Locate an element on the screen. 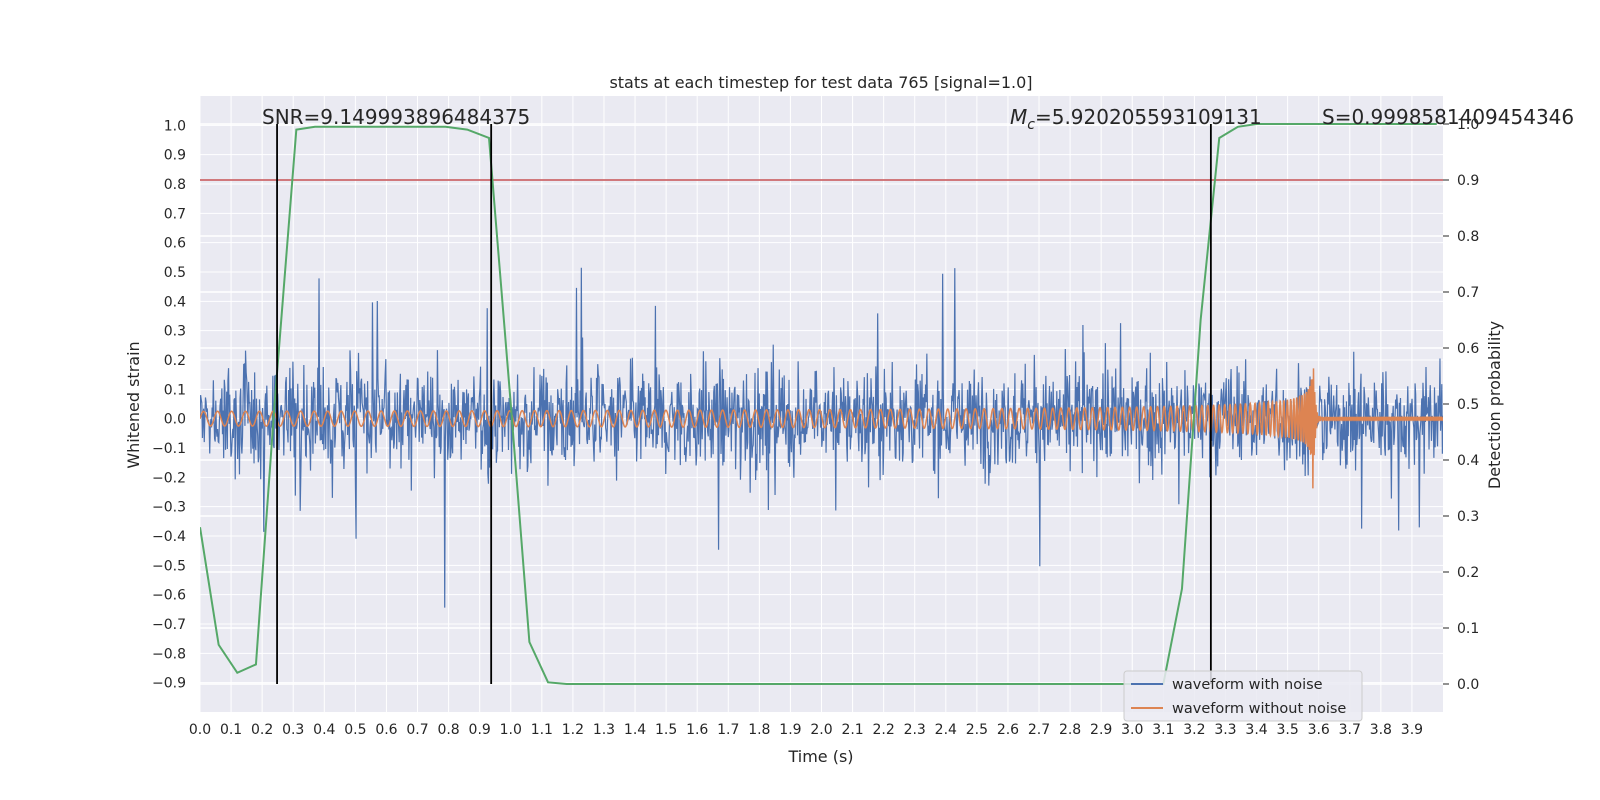 This screenshot has width=1600, height=800. y2-tick-label: 1.0 is located at coordinates (1468, 125).